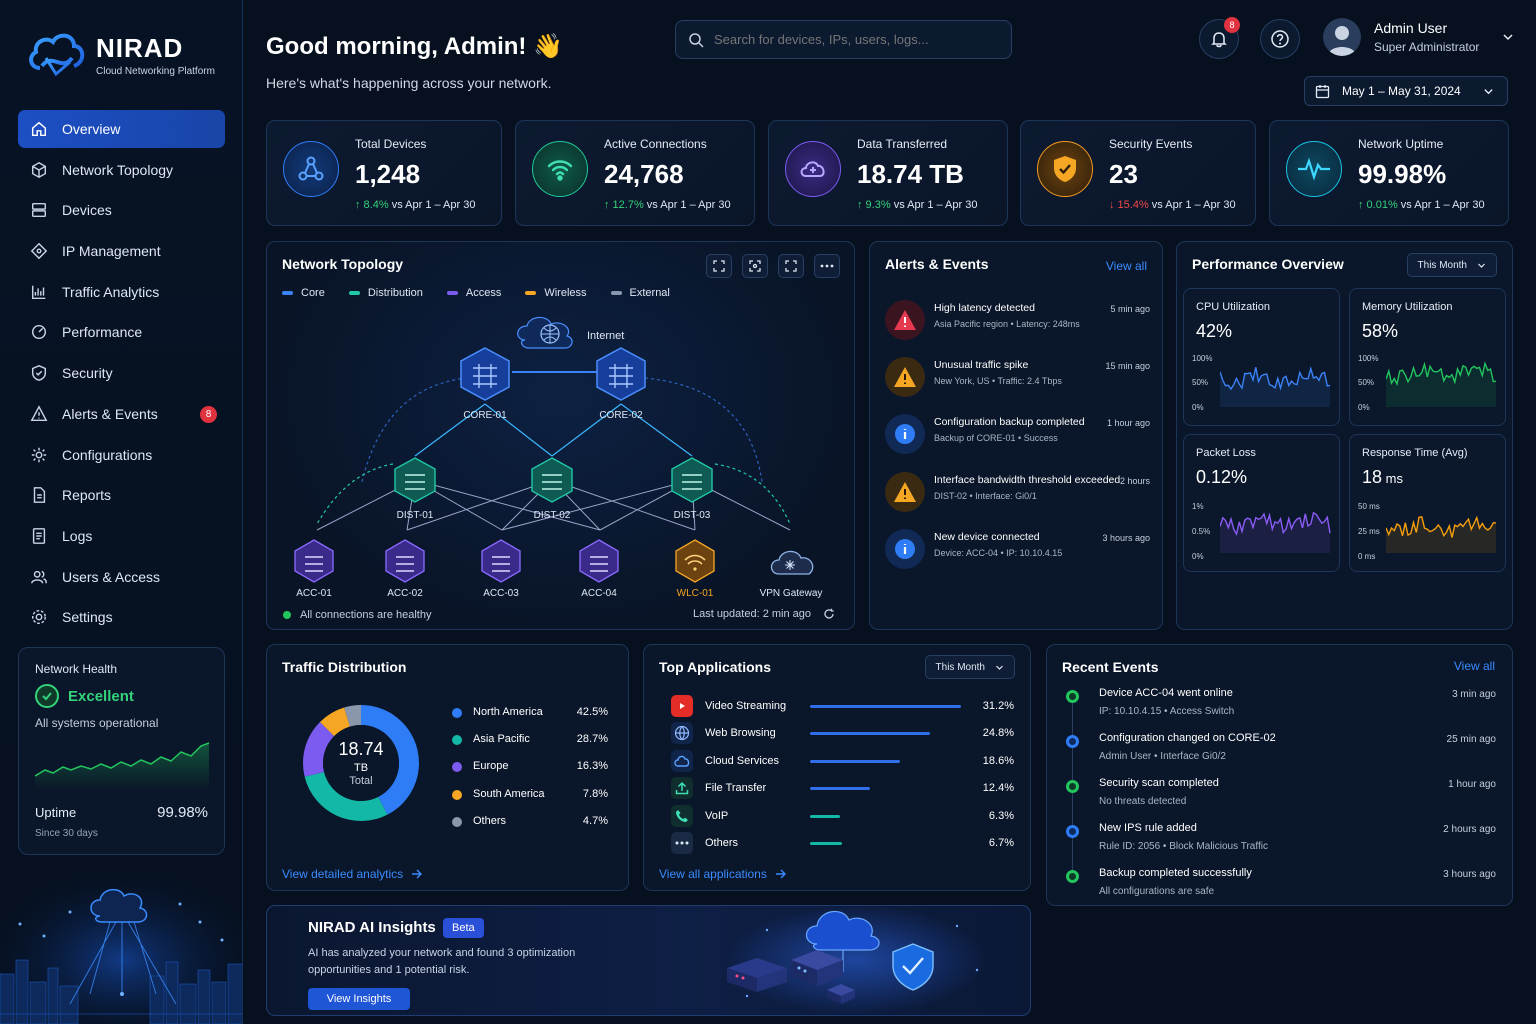 Image resolution: width=1536 pixels, height=1024 pixels. I want to click on app-row: Video Streaming 31.2%, so click(842, 706).